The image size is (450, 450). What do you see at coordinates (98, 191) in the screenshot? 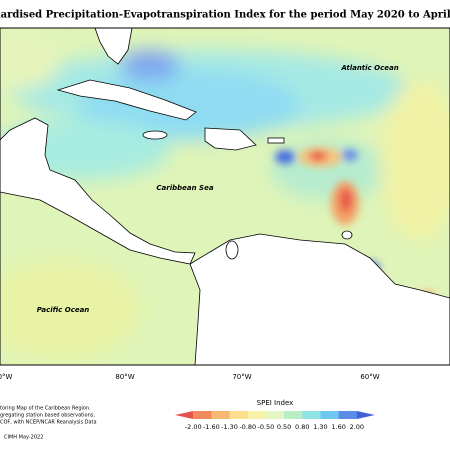
I see `central-america` at bounding box center [98, 191].